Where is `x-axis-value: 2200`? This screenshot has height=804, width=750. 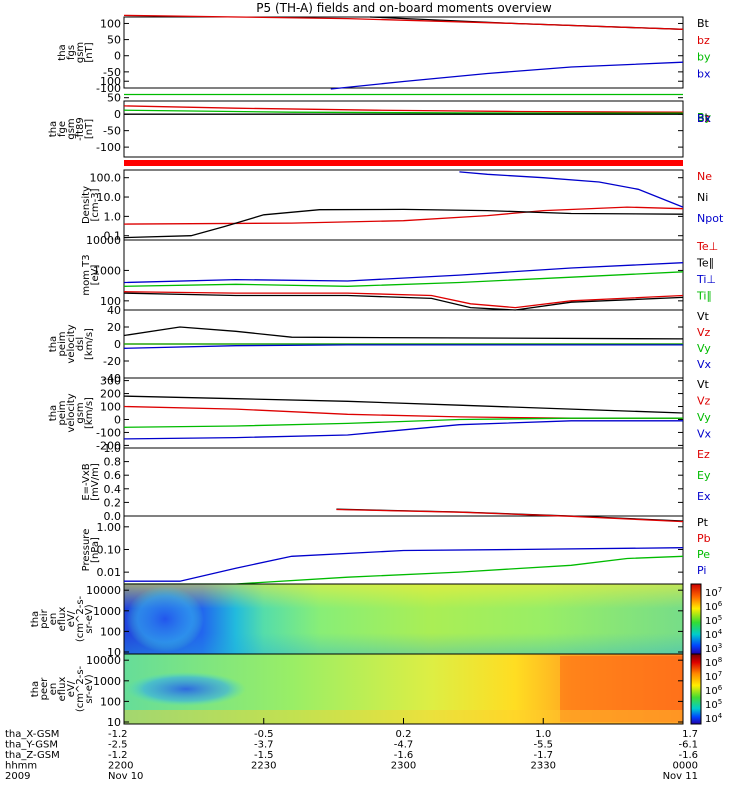
x-axis-value: 2200 is located at coordinates (120, 766).